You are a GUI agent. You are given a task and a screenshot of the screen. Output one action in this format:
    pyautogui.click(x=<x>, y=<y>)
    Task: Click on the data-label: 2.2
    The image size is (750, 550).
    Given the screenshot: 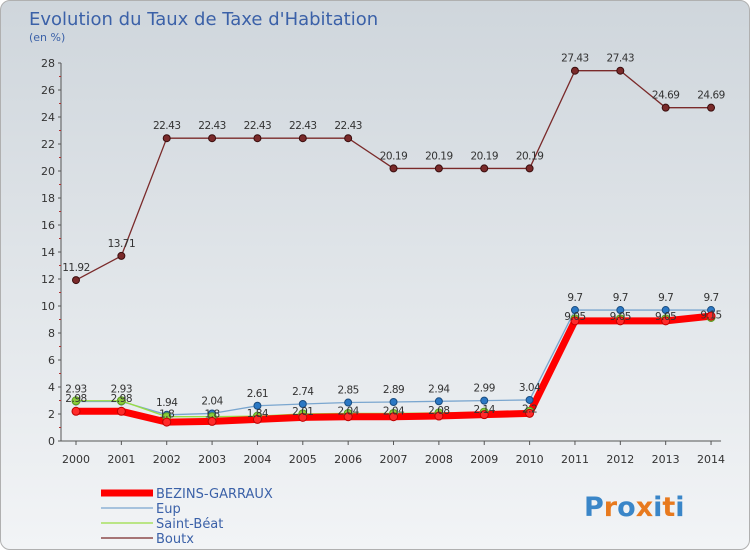 What is the action you would take?
    pyautogui.click(x=529, y=409)
    